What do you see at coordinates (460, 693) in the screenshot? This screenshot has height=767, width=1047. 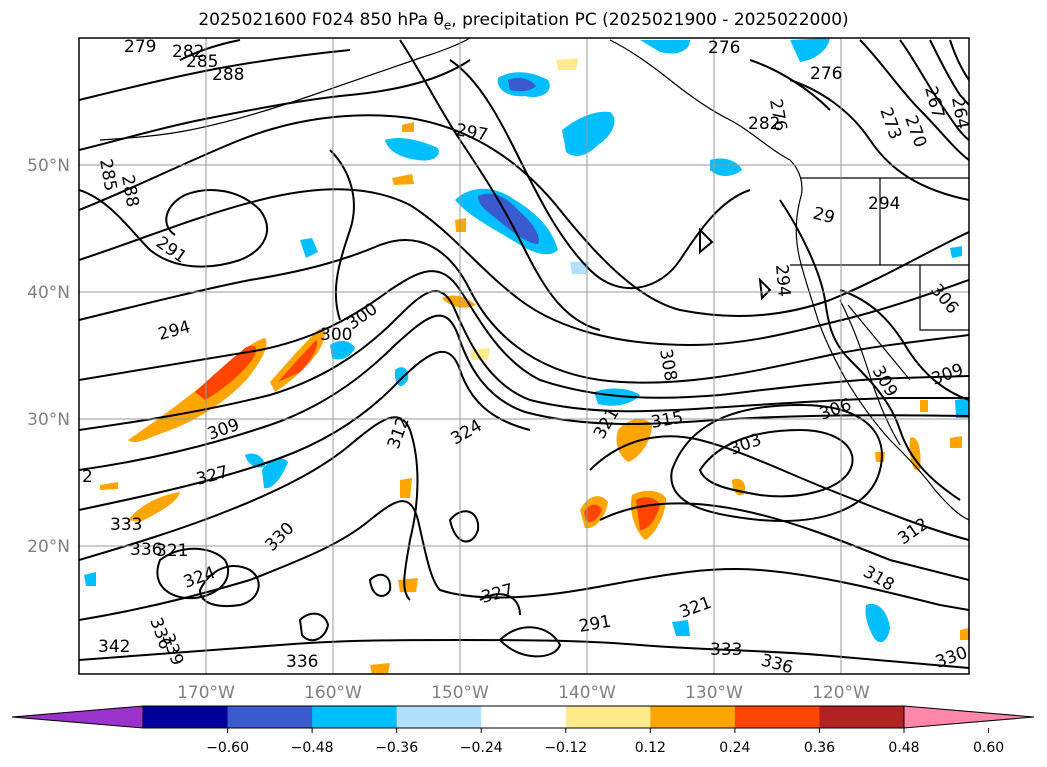 I see `lon-label: 150°W` at bounding box center [460, 693].